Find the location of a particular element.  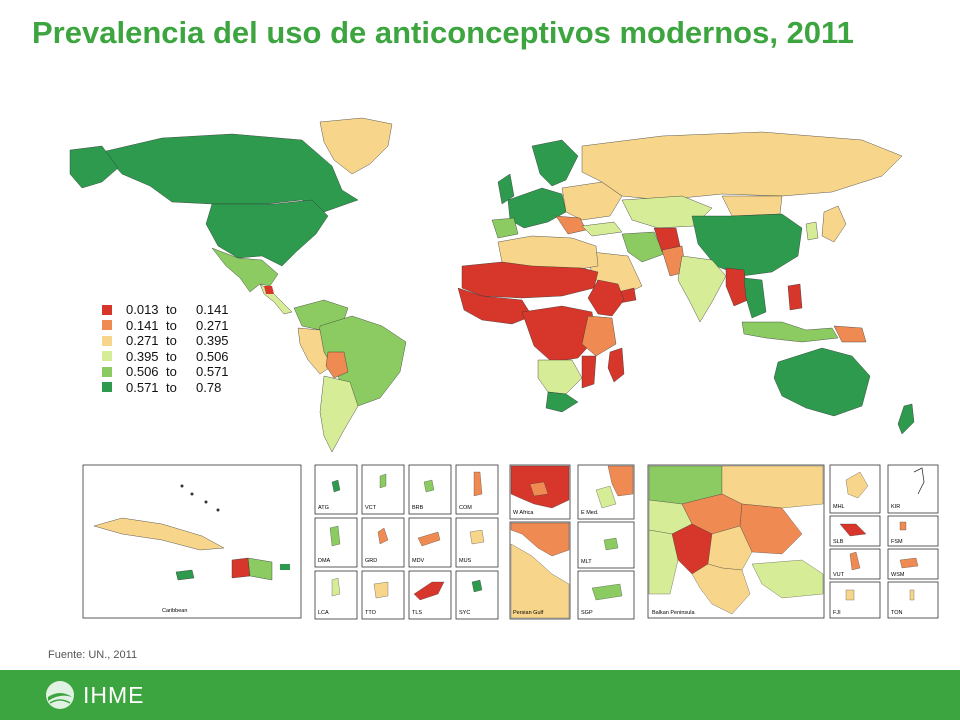

inset-w-africa: W Africa is located at coordinates (540, 492).